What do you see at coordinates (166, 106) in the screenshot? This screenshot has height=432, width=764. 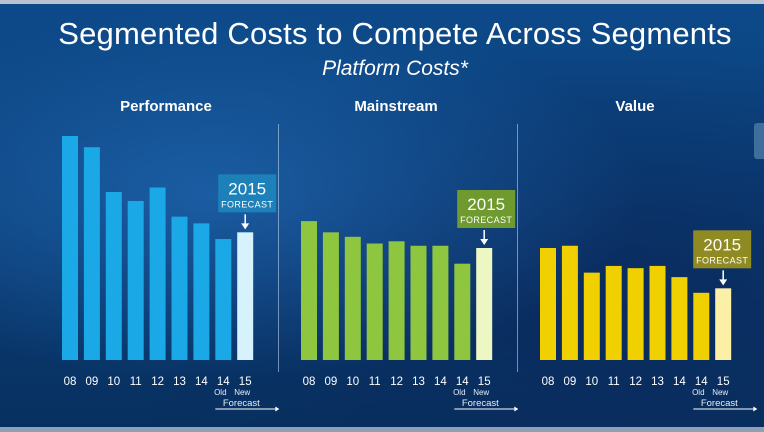 I see `chart-title: Performance` at bounding box center [166, 106].